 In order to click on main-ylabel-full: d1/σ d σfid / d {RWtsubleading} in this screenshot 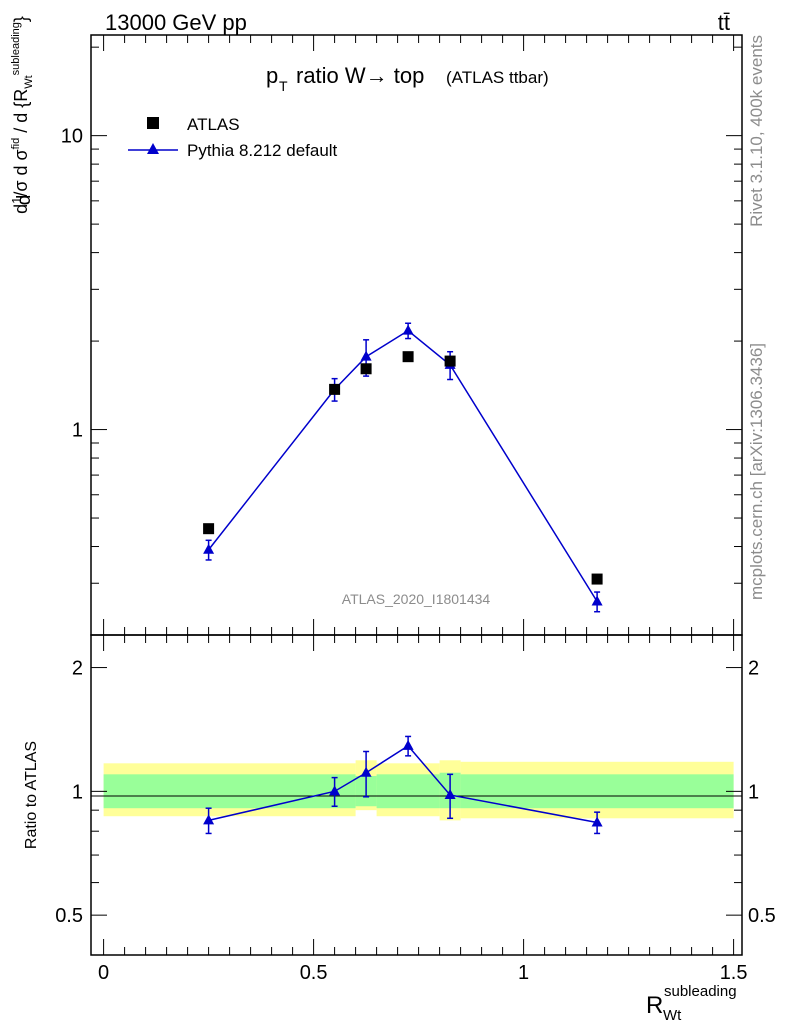, I will do `click(22, 115)`.